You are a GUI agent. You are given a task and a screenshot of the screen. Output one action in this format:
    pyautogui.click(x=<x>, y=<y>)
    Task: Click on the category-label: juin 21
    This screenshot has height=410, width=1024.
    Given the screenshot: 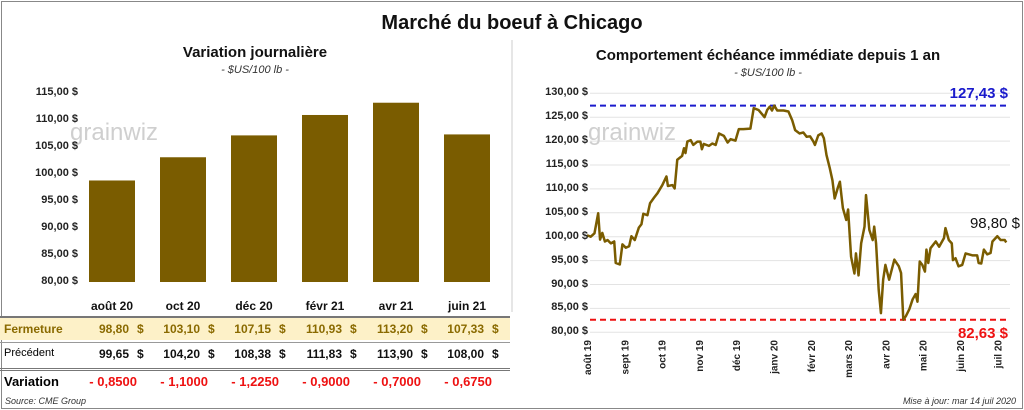 What is the action you would take?
    pyautogui.click(x=466, y=306)
    